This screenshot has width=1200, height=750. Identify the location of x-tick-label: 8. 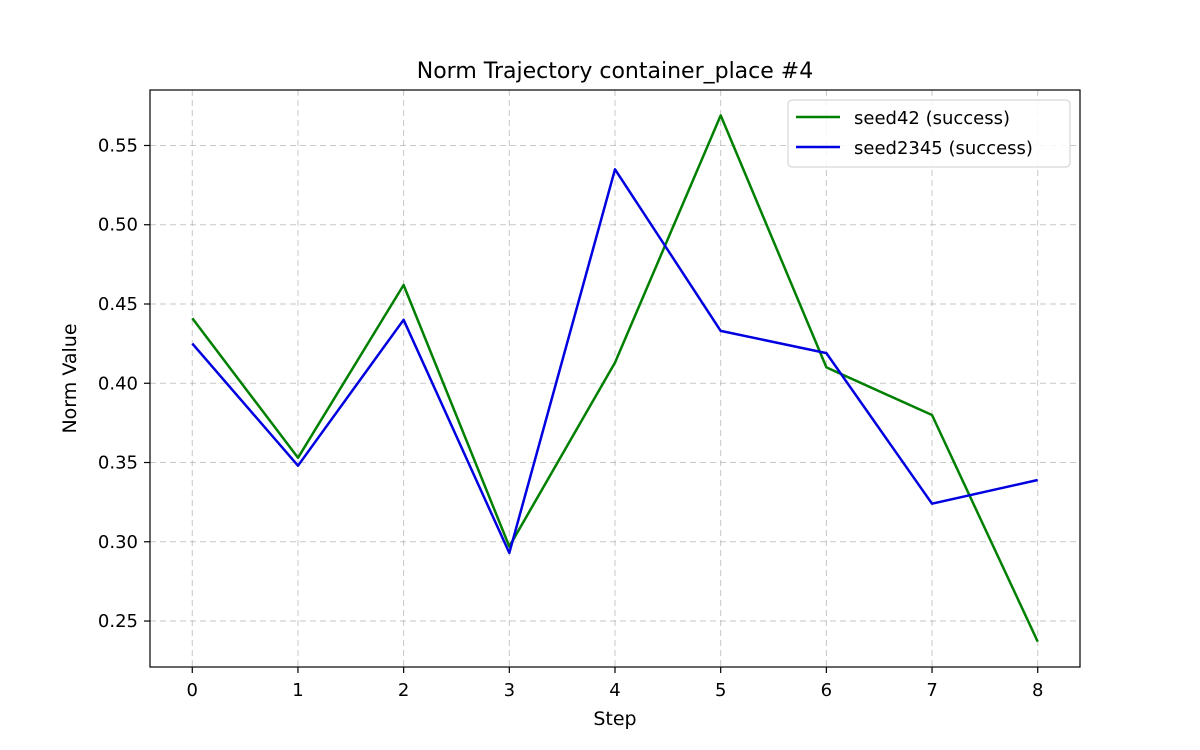
(1037, 690).